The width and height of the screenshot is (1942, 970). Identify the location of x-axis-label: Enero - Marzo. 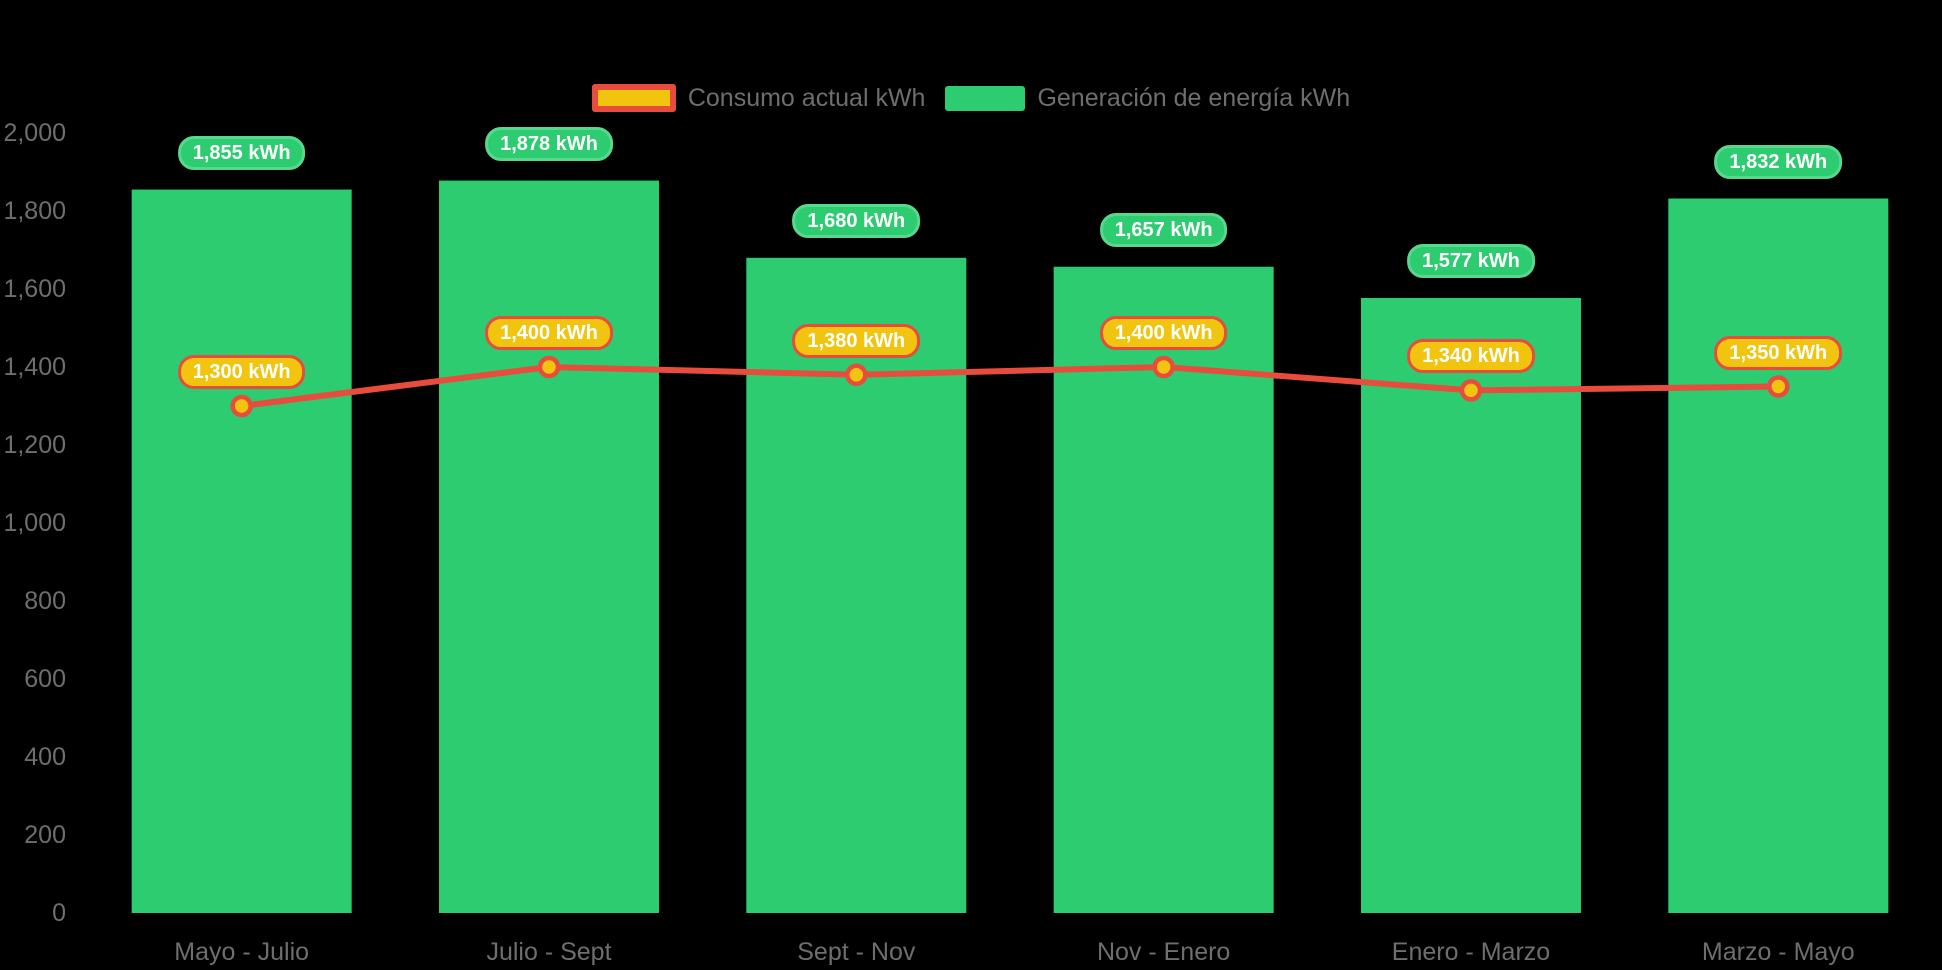
(1471, 952).